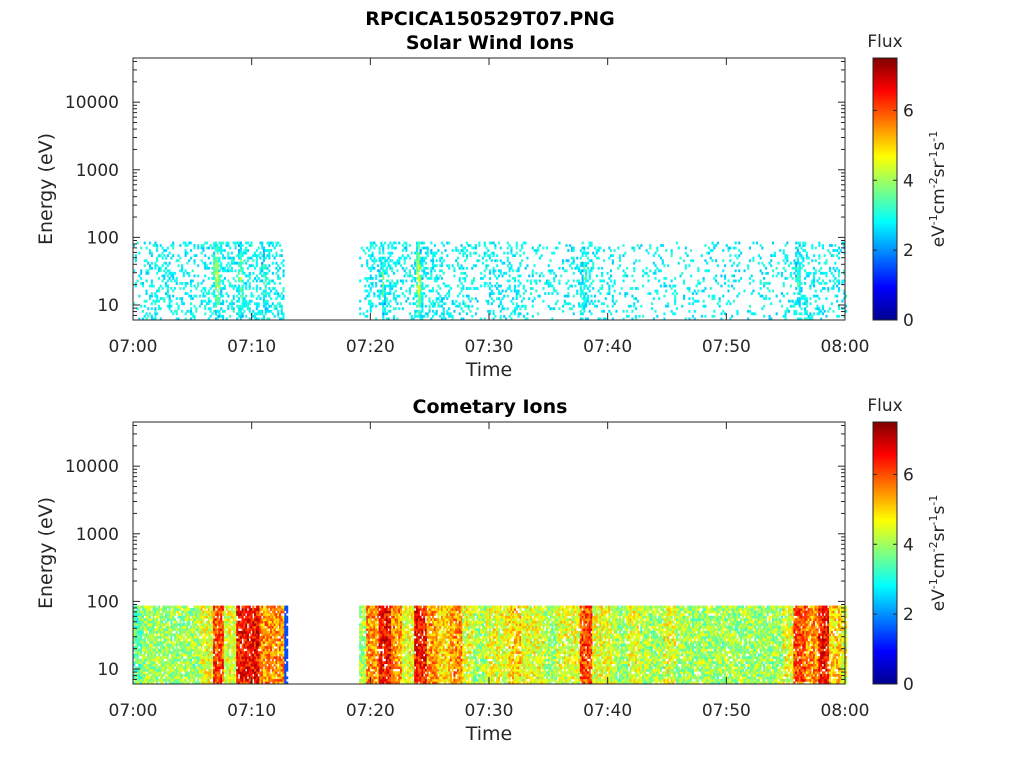 The width and height of the screenshot is (1024, 768). What do you see at coordinates (908, 321) in the screenshot?
I see `colorbar-tick-label: 0` at bounding box center [908, 321].